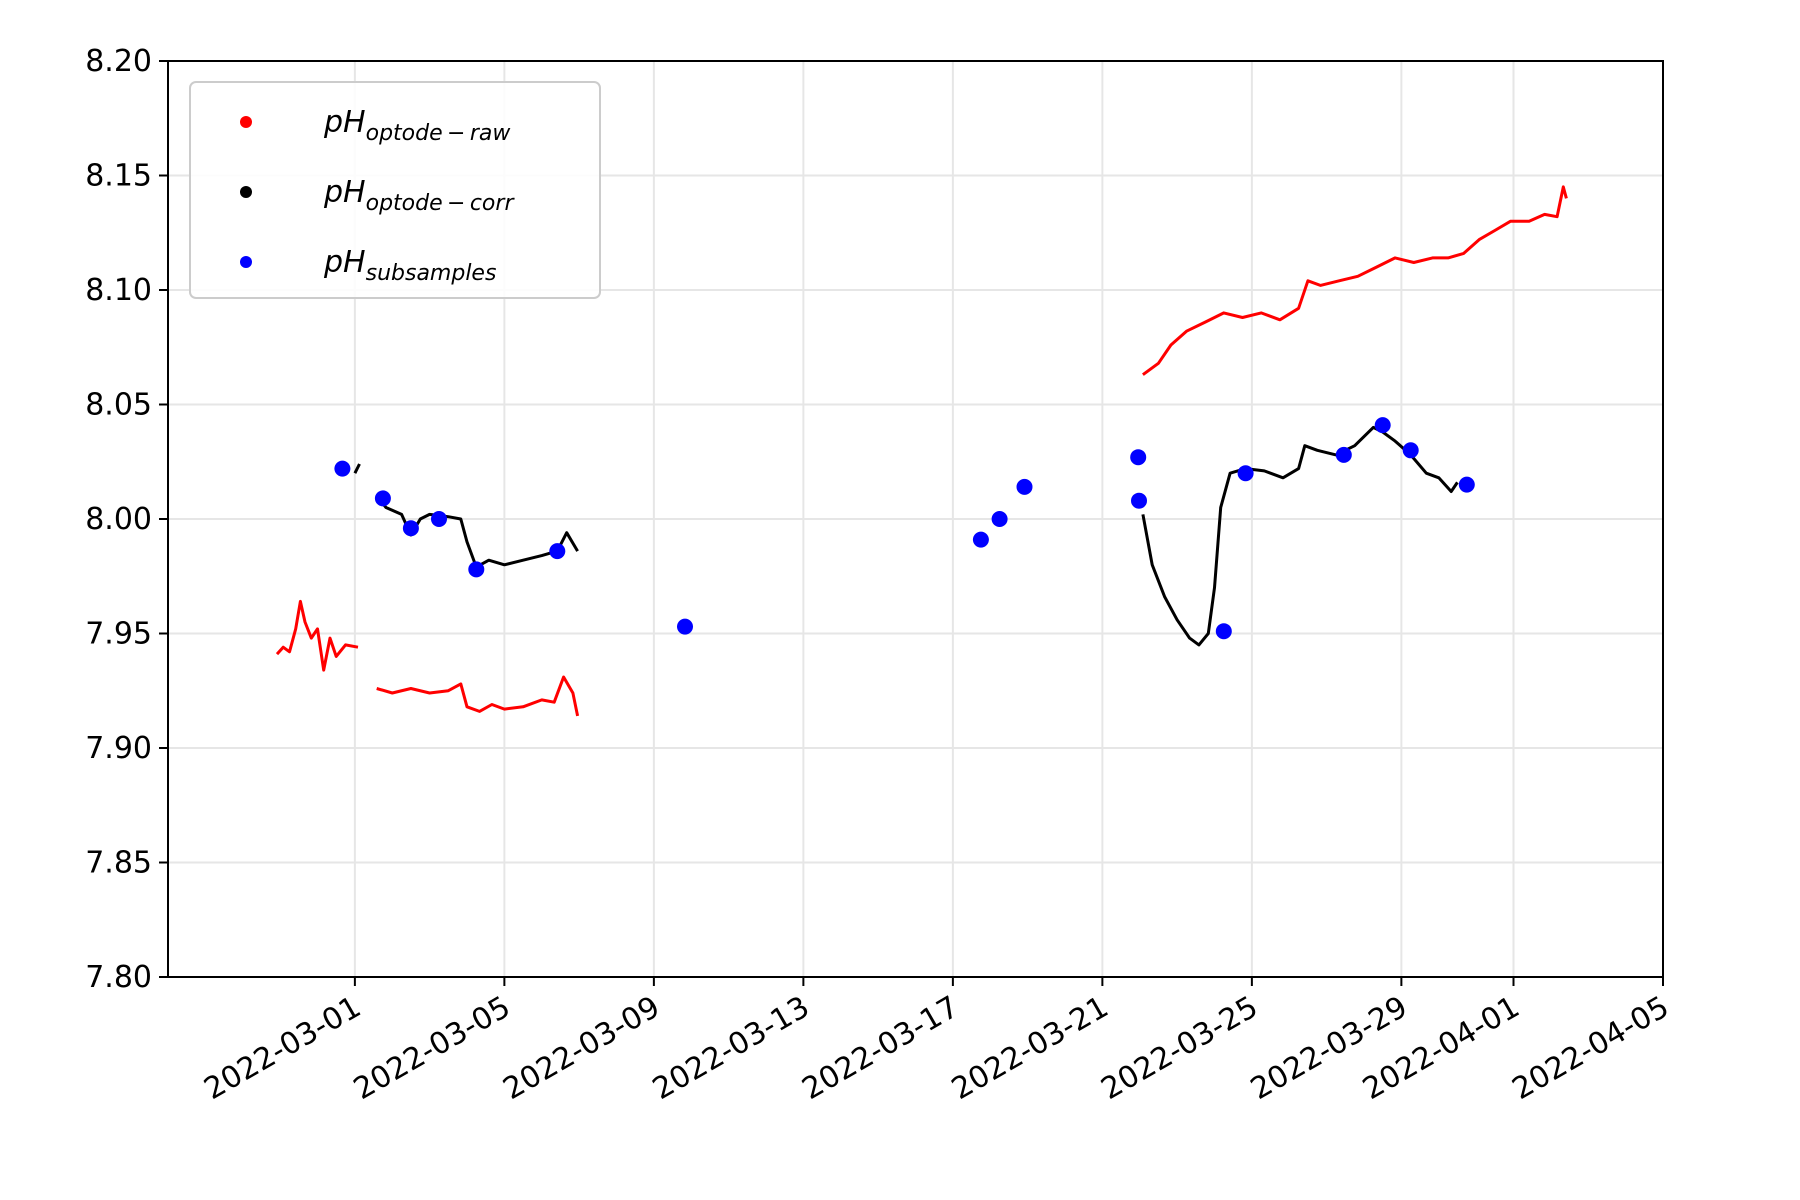  What do you see at coordinates (118, 405) in the screenshot?
I see `y-tick-label: 8.05` at bounding box center [118, 405].